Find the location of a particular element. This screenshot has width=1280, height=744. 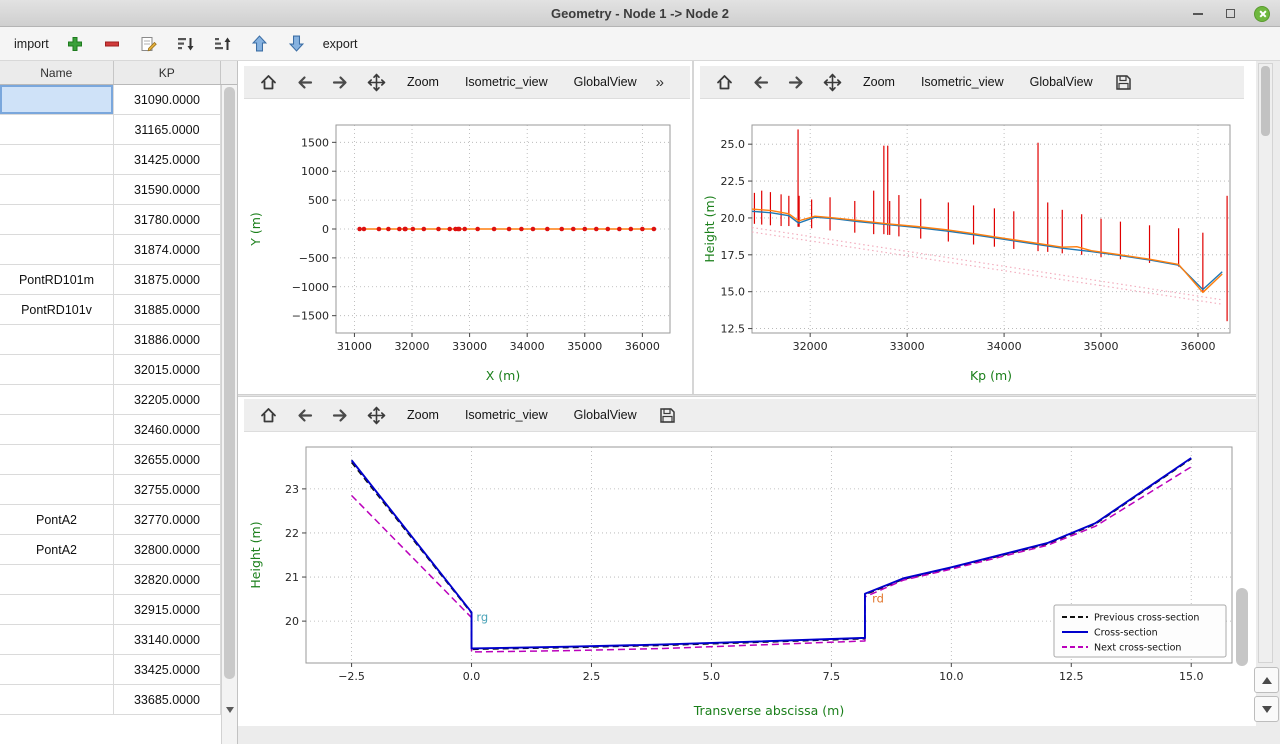

table-row: 31874.0000 is located at coordinates (111, 250).